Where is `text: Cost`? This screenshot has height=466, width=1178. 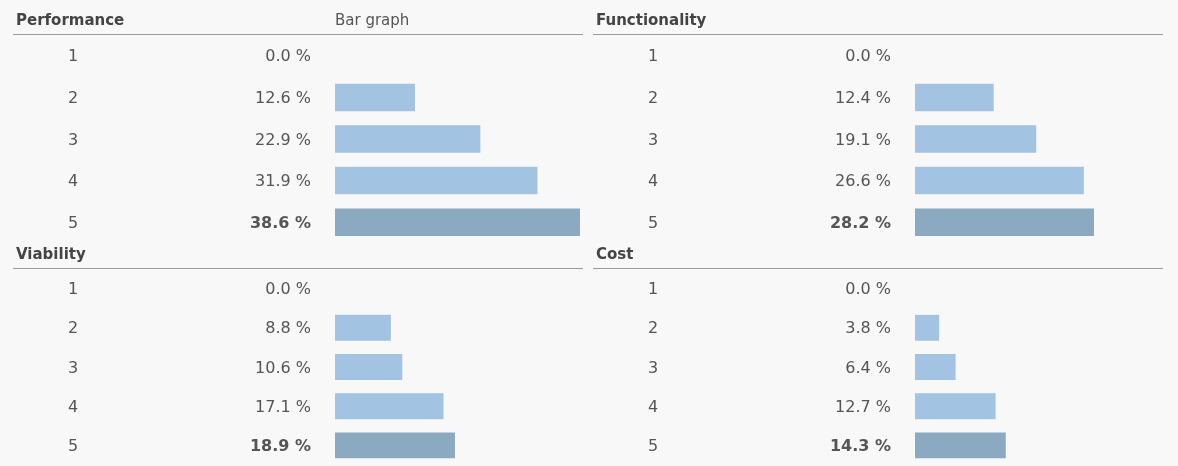 text: Cost is located at coordinates (615, 254).